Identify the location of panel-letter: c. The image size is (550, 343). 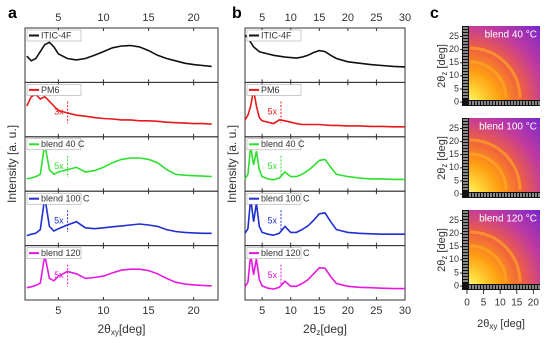
(434, 13).